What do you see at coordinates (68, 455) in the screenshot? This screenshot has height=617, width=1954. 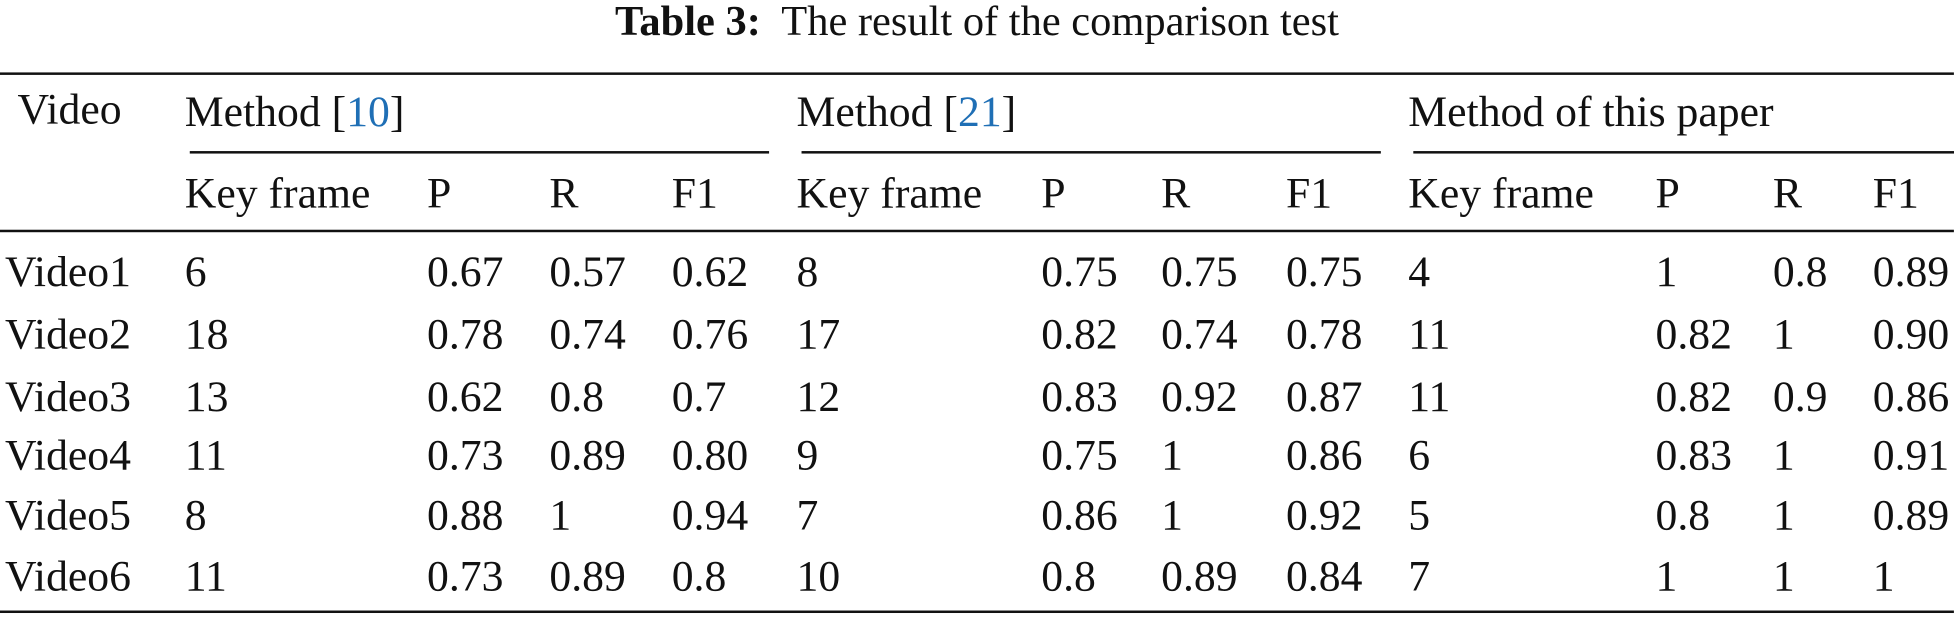 I see `row-label: Video4` at bounding box center [68, 455].